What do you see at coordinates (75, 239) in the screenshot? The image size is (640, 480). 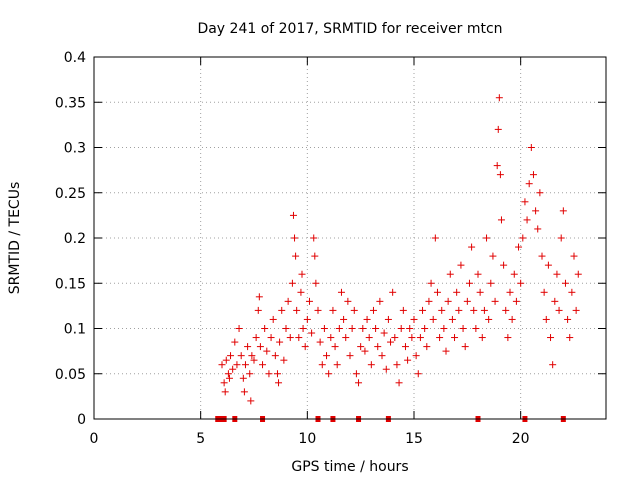 I see `y-tick-label: 0.2` at bounding box center [75, 239].